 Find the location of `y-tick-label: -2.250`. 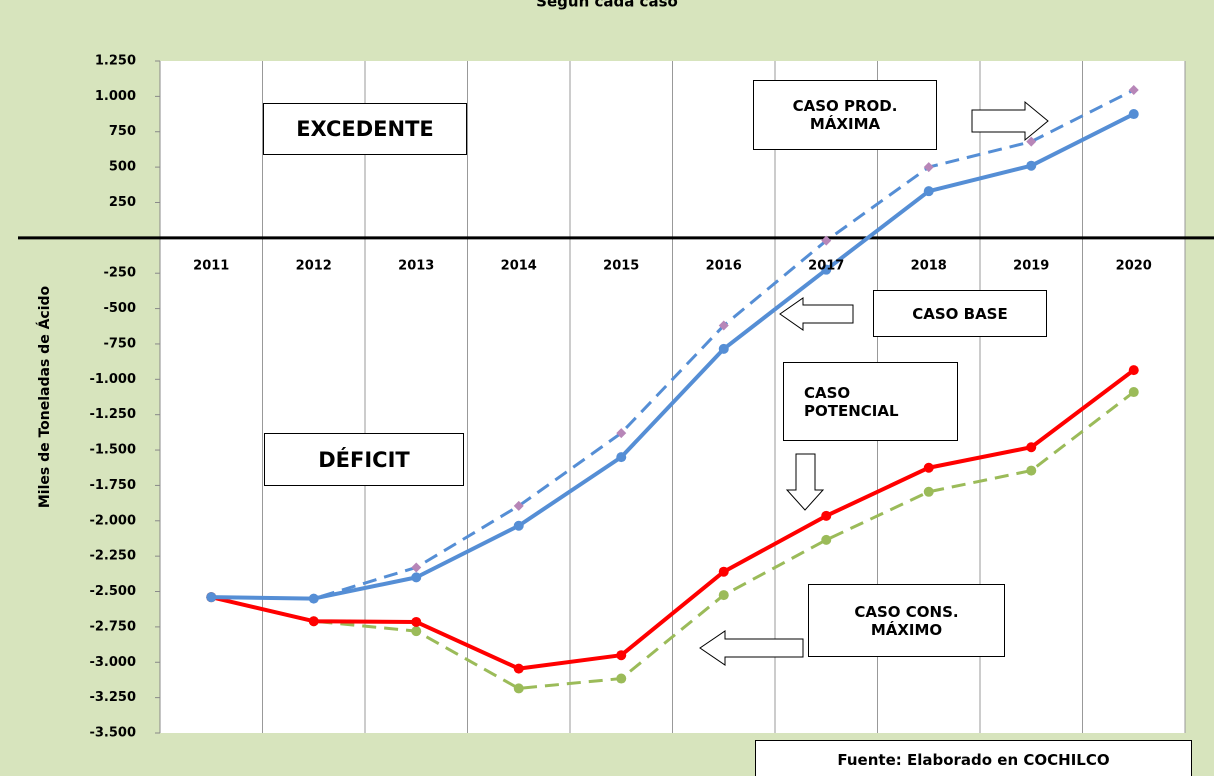

y-tick-label: -2.250 is located at coordinates (112, 556).